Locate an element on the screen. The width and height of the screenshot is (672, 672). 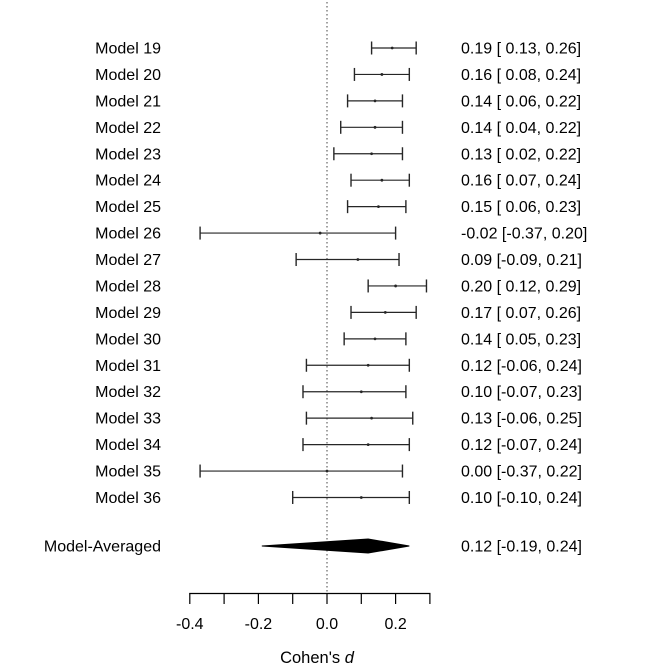
row-label: Model 29 is located at coordinates (128, 313).